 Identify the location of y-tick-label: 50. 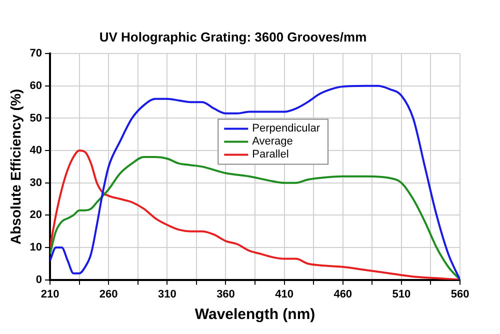
(36, 118).